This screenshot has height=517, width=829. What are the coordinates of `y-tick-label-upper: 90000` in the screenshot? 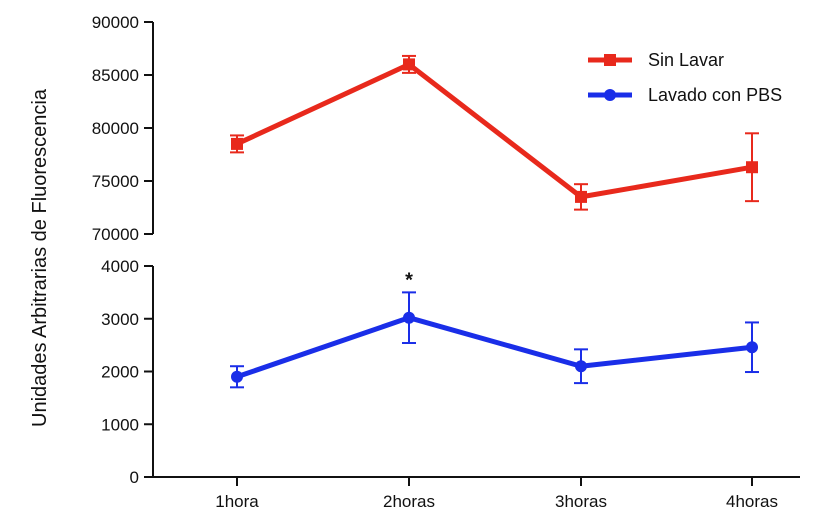 It's located at (115, 22).